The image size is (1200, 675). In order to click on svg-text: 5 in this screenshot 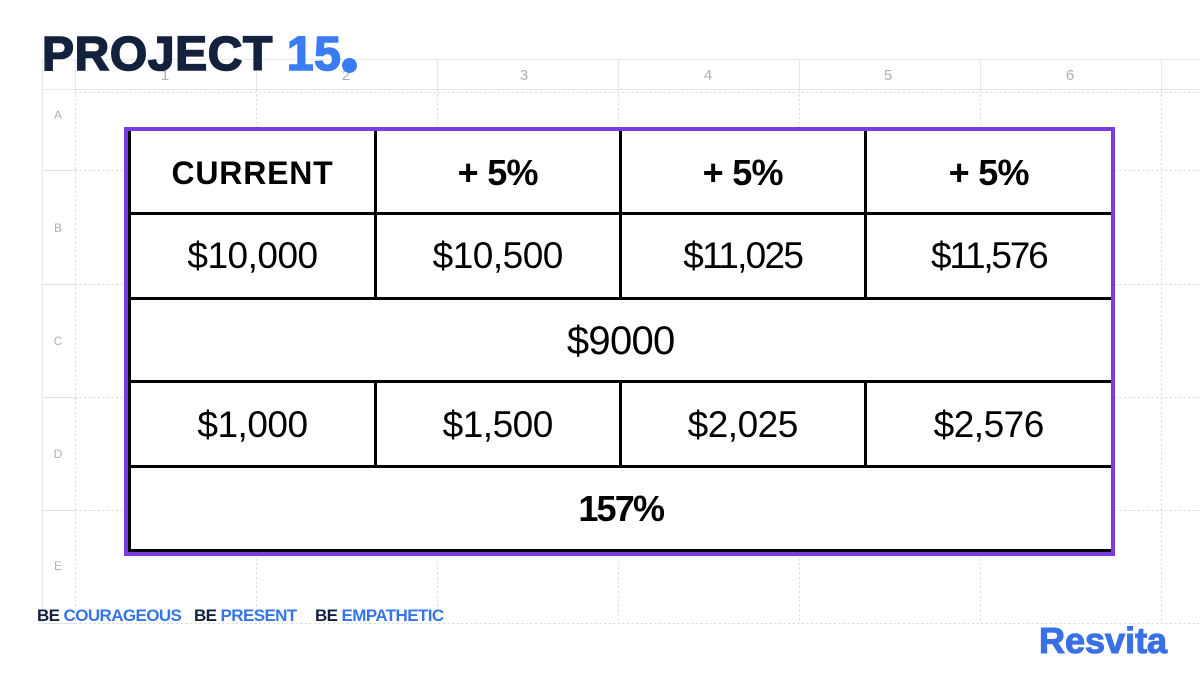, I will do `click(888, 75)`.